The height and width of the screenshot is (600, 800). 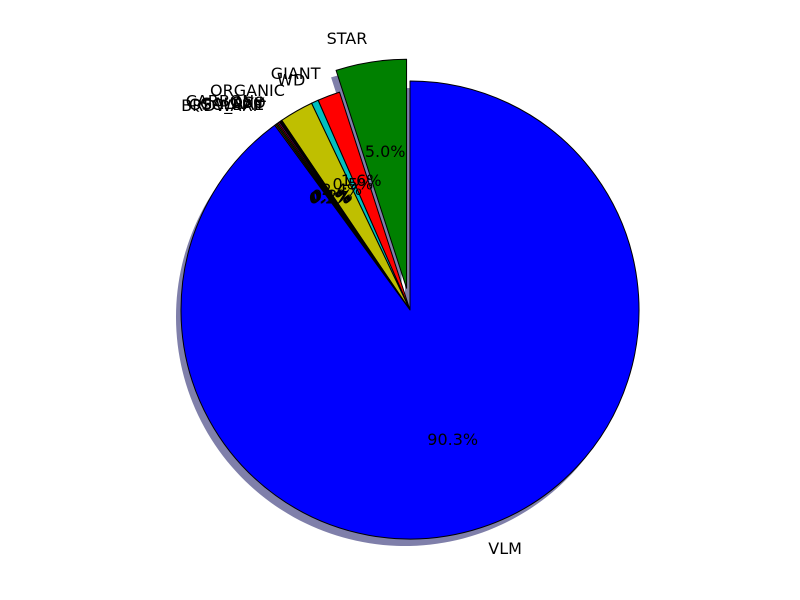 I want to click on pie-label-galaxy: GALAXY, so click(x=232, y=103).